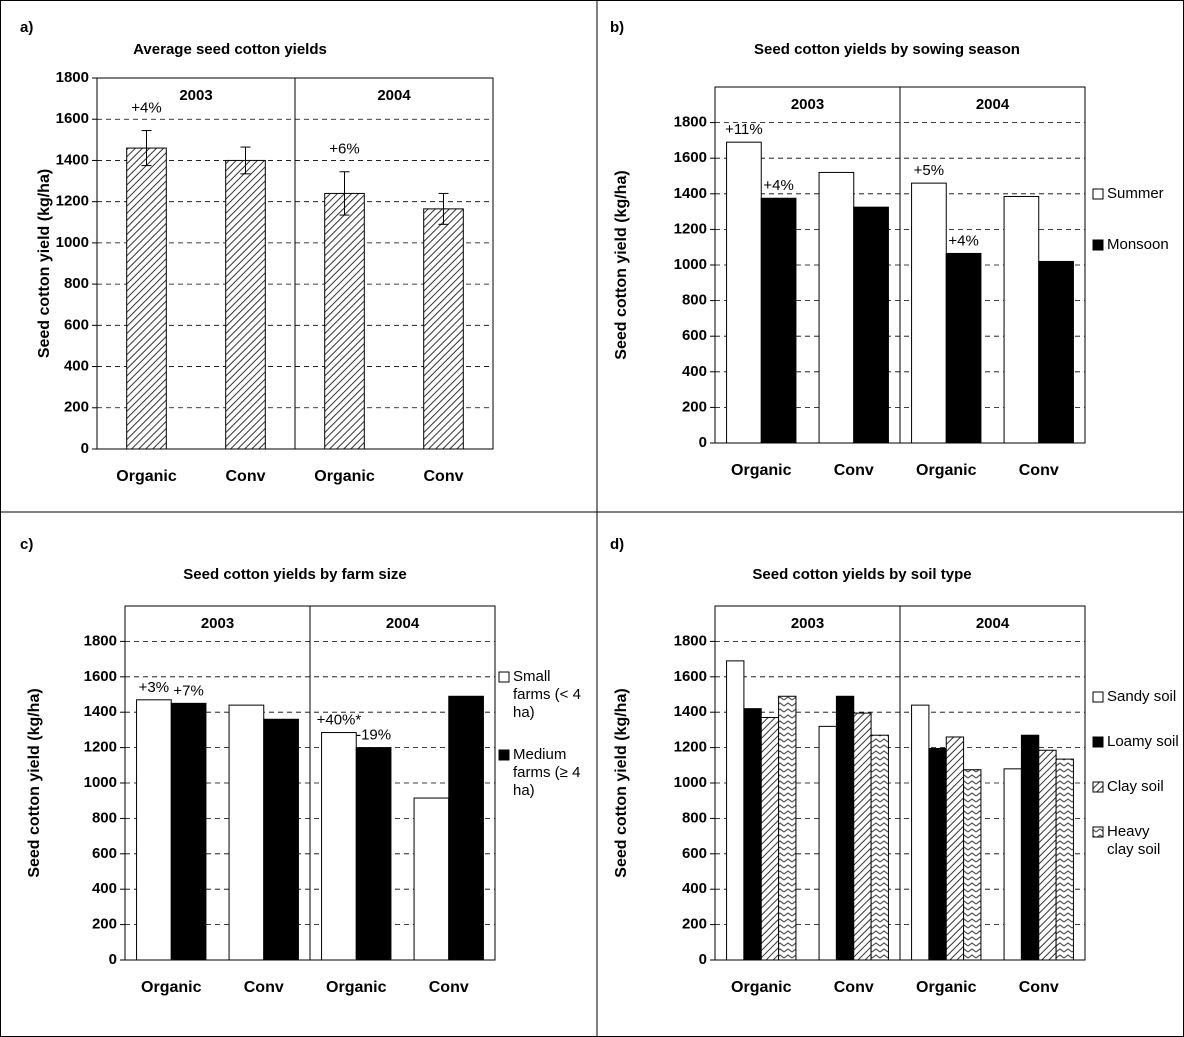  I want to click on legend-label: Summer, so click(1135, 193).